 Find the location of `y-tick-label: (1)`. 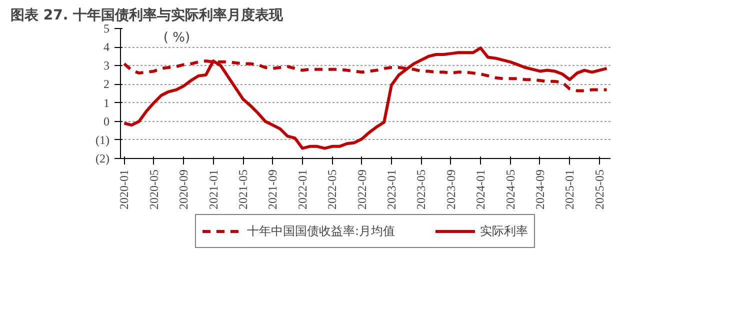

y-tick-label: (1) is located at coordinates (103, 139).